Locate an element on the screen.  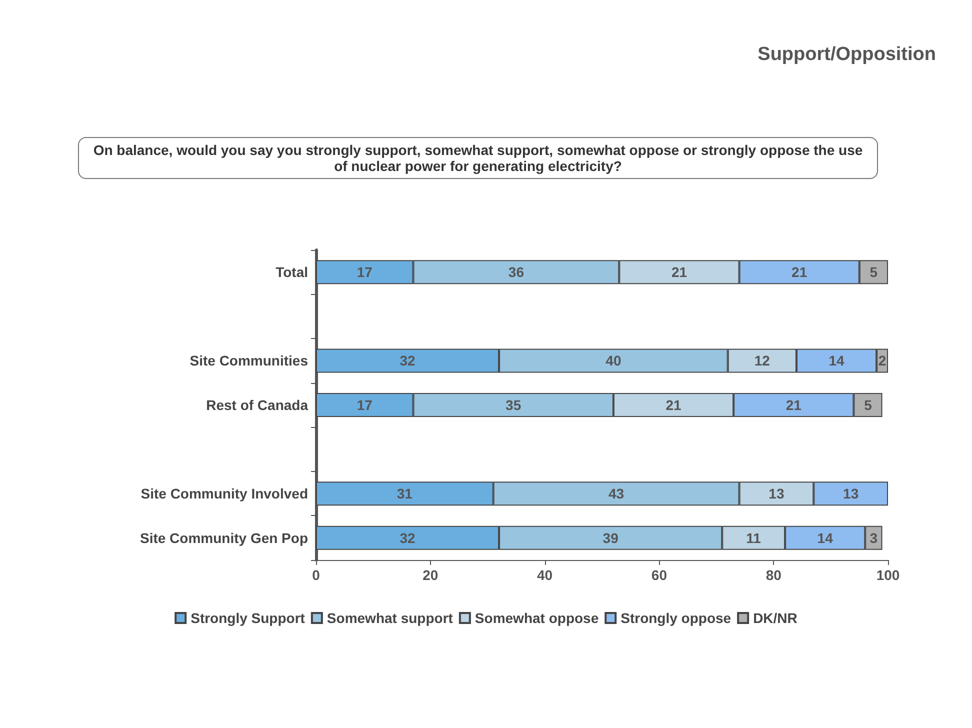
y-tick-label: Site Communities is located at coordinates (249, 360).